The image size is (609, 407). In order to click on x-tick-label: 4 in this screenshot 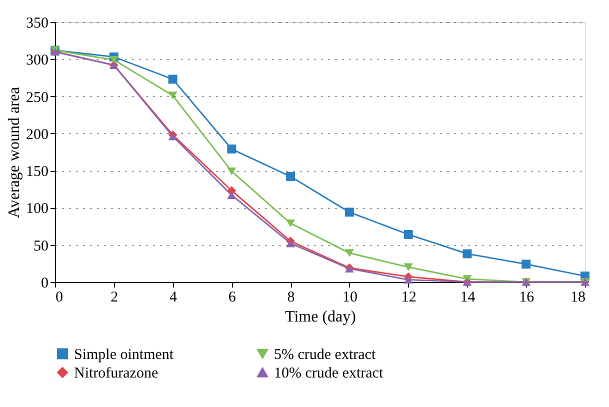, I will do `click(174, 298)`.